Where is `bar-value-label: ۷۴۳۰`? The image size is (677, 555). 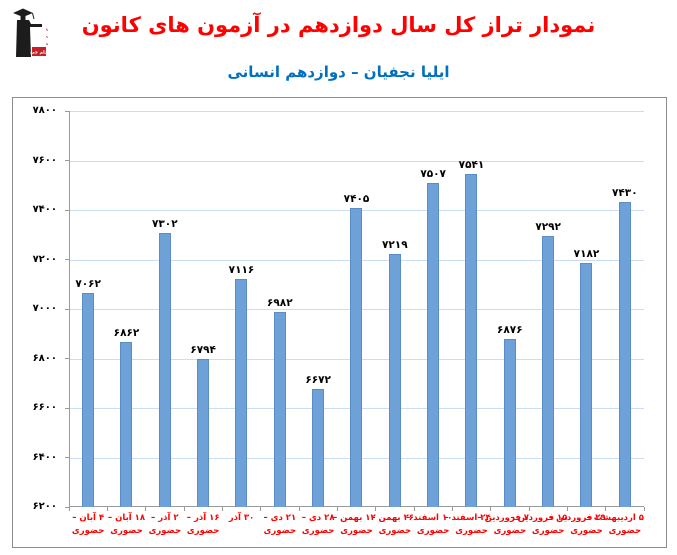 bar-value-label: ۷۴۳۰ is located at coordinates (624, 192).